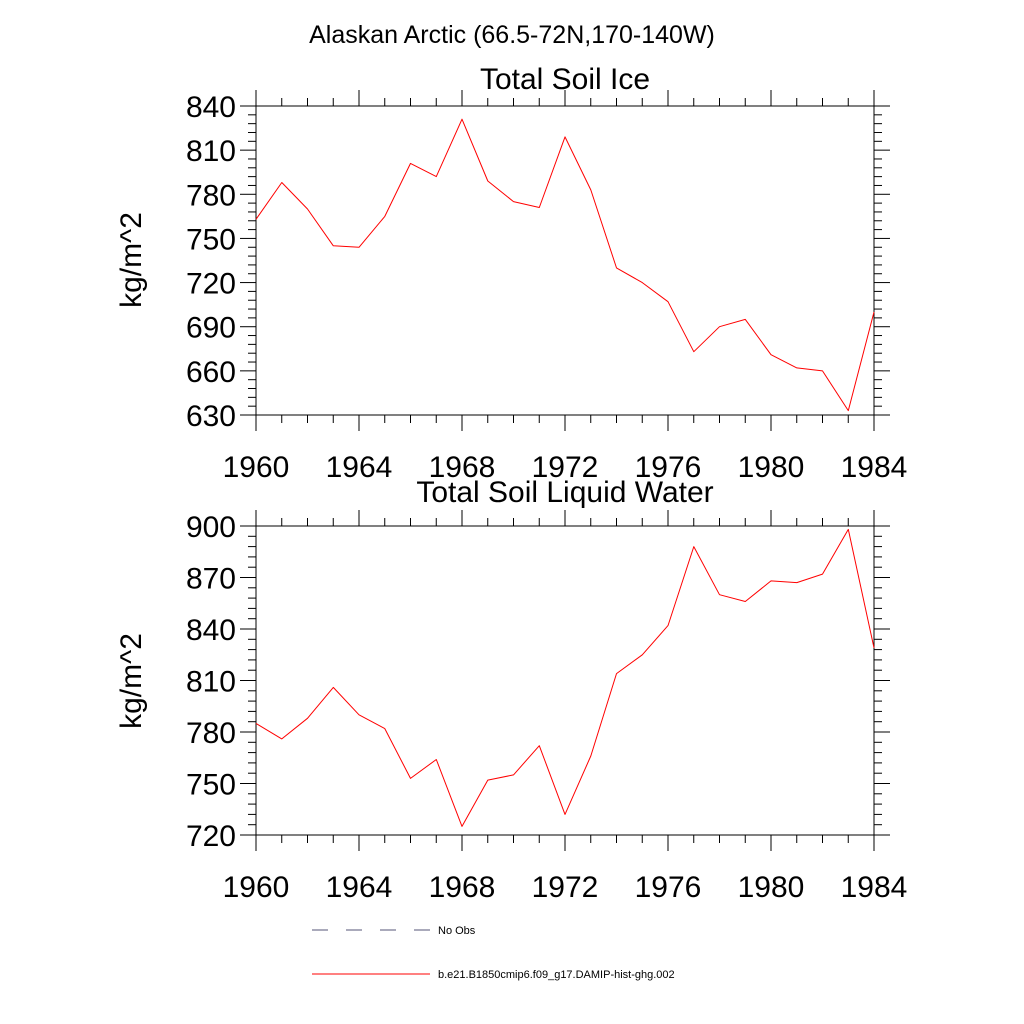 This screenshot has height=1024, width=1024. Describe the element at coordinates (211, 527) in the screenshot. I see `y-tick-label-soil-liquid-water: 900` at that location.